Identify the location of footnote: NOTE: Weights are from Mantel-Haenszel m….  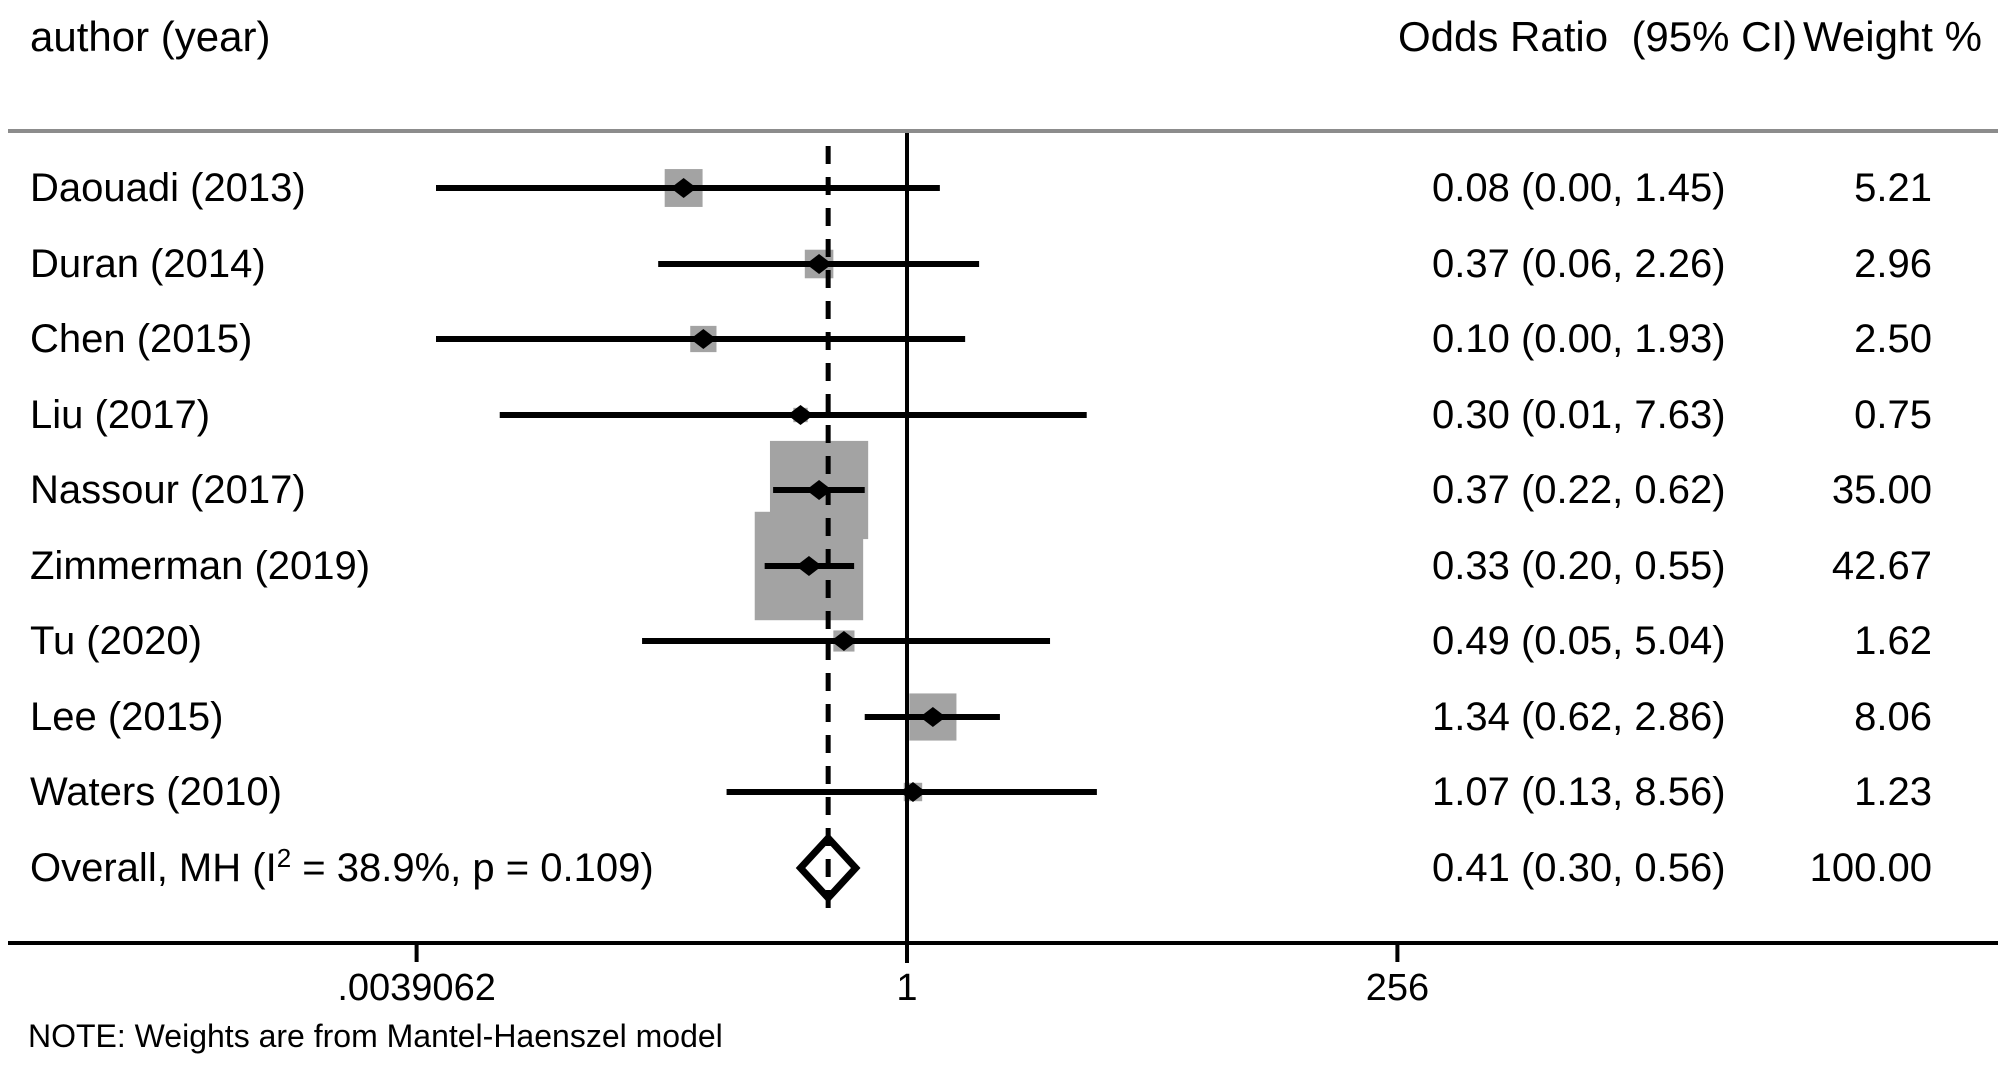
(375, 1036).